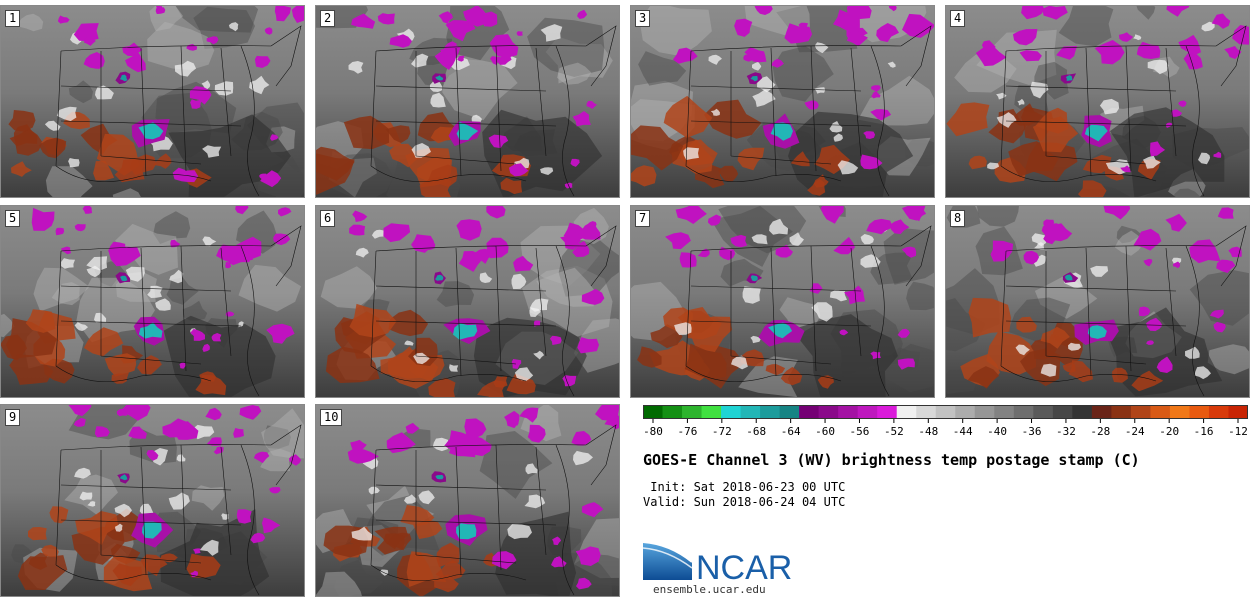  What do you see at coordinates (744, 502) in the screenshot?
I see `valid-time: Valid: Sun 2018-06-24 04 UTC` at bounding box center [744, 502].